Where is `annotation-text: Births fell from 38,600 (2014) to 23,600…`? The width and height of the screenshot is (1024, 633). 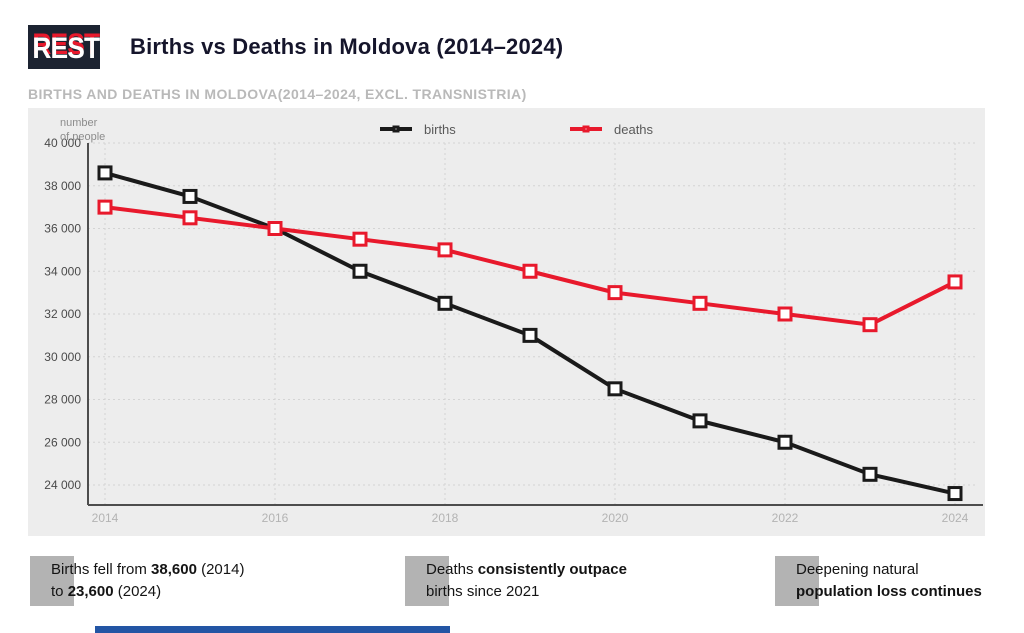
annotation-text: Births fell from 38,600 (2014) to 23,600… is located at coordinates (148, 580).